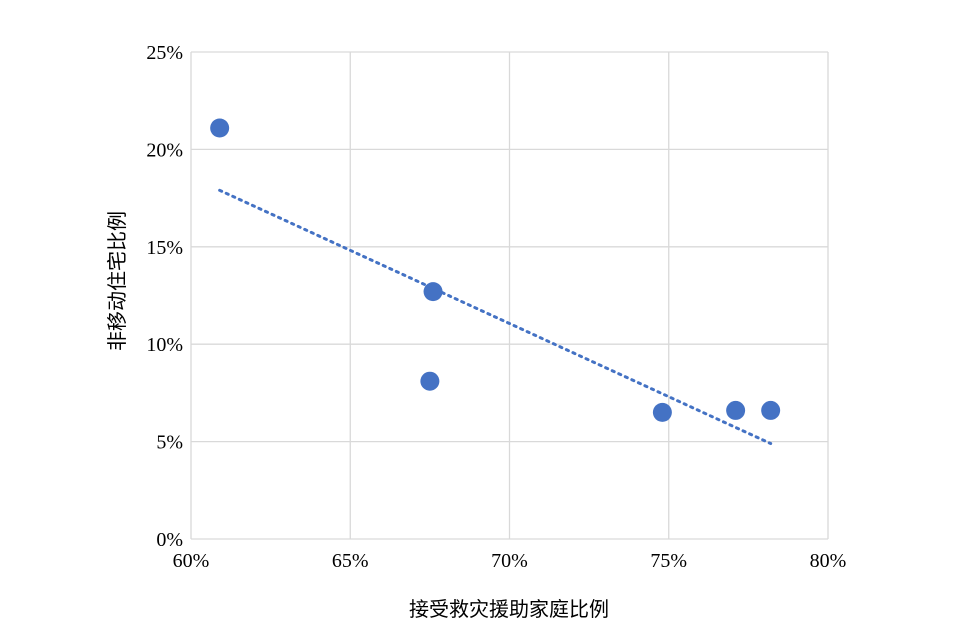 This screenshot has width=964, height=638. Describe the element at coordinates (828, 561) in the screenshot. I see `x-tick-label: 80%` at that location.